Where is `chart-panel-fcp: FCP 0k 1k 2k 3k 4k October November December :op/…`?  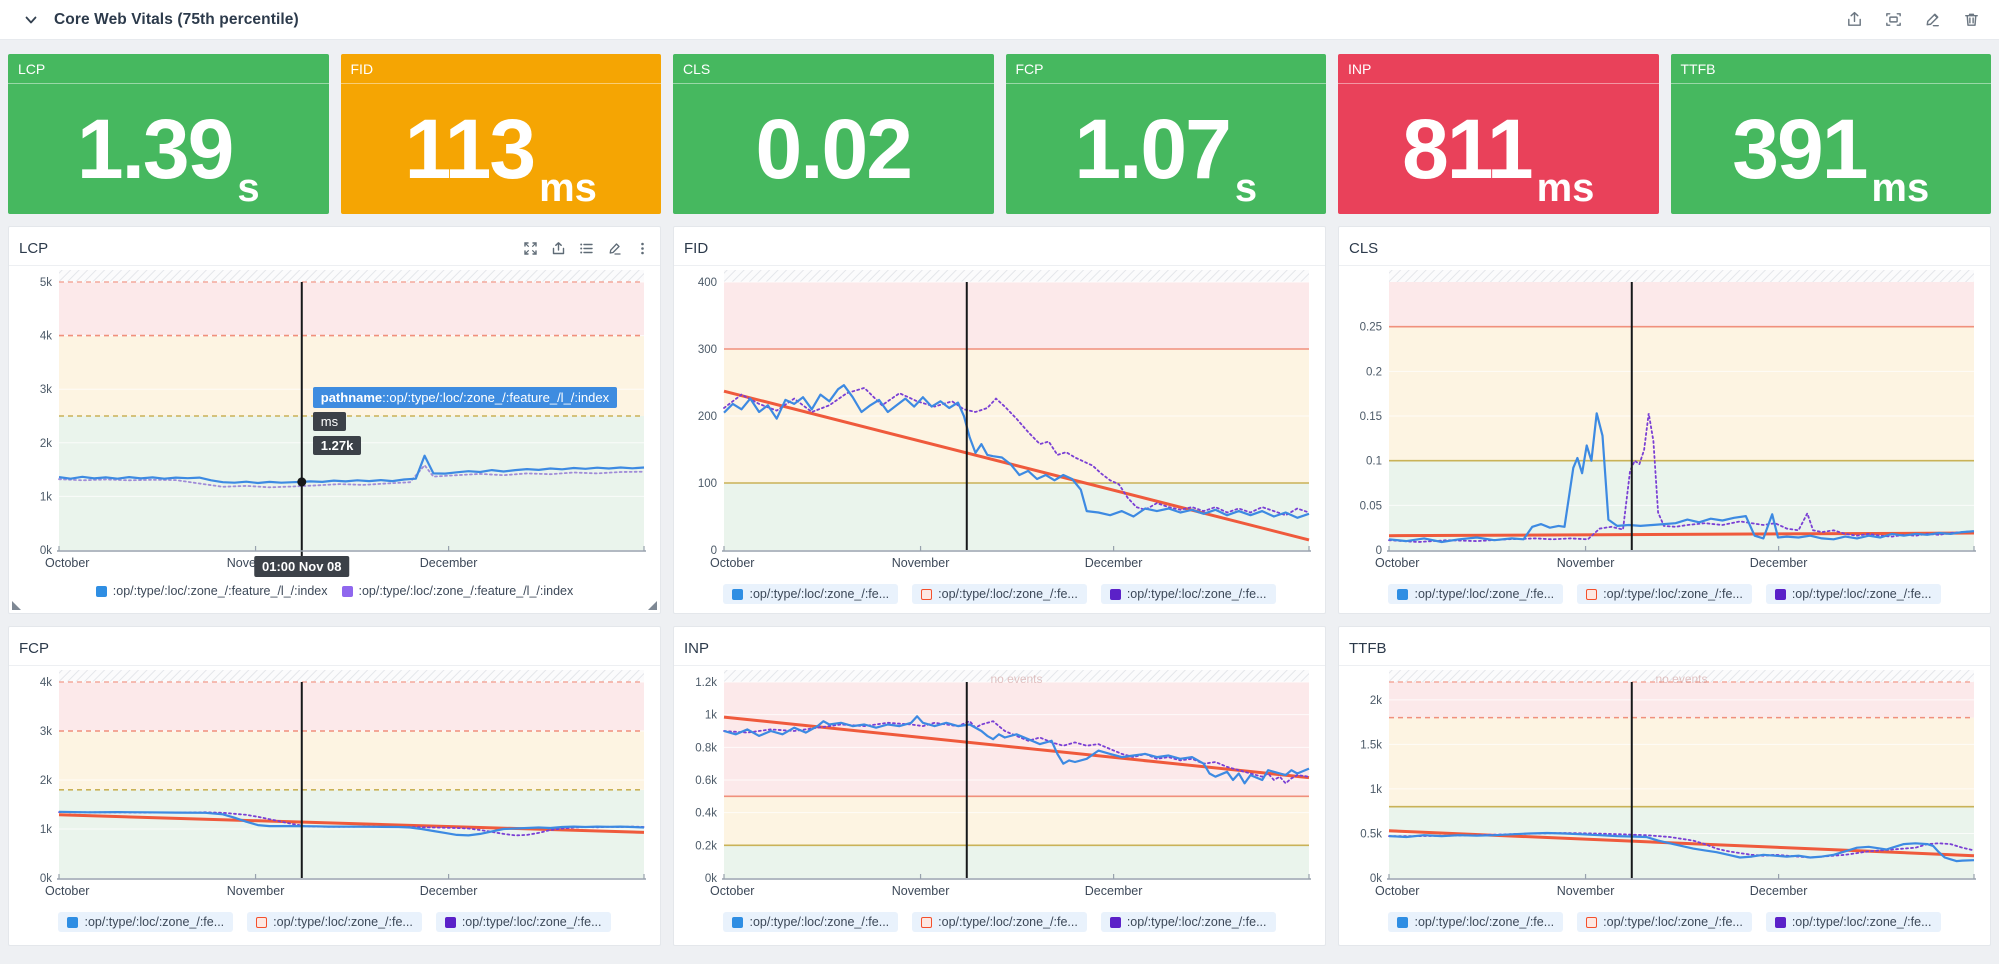 chart-panel-fcp: FCP 0k 1k 2k 3k 4k October November December :op/… is located at coordinates (334, 786).